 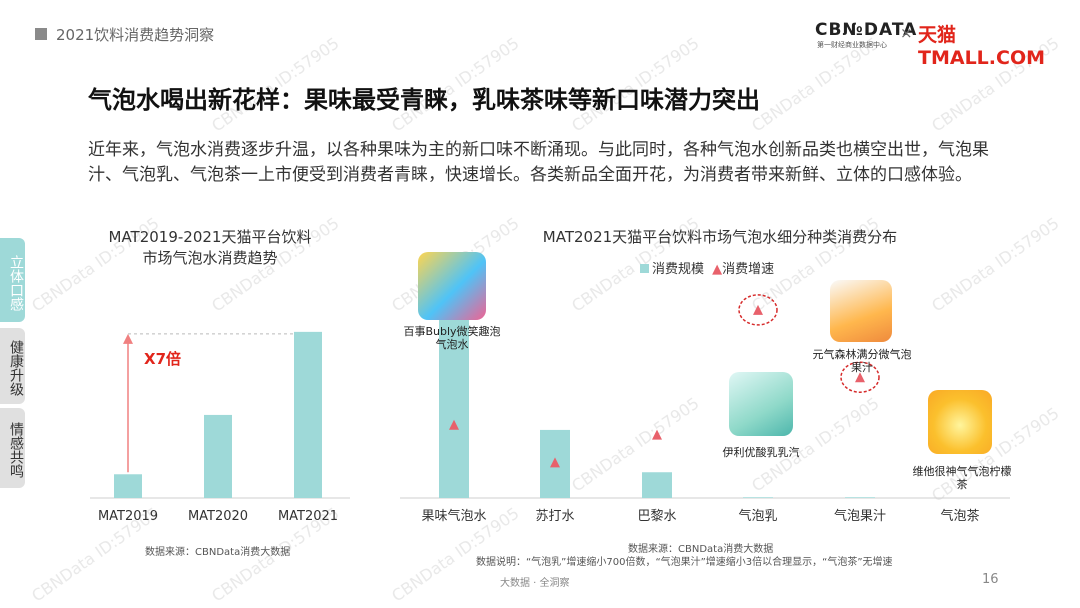 I want to click on left-bar-chart: MAT2019 MAT2020 MAT2021 X7倍, so click(x=220, y=427).